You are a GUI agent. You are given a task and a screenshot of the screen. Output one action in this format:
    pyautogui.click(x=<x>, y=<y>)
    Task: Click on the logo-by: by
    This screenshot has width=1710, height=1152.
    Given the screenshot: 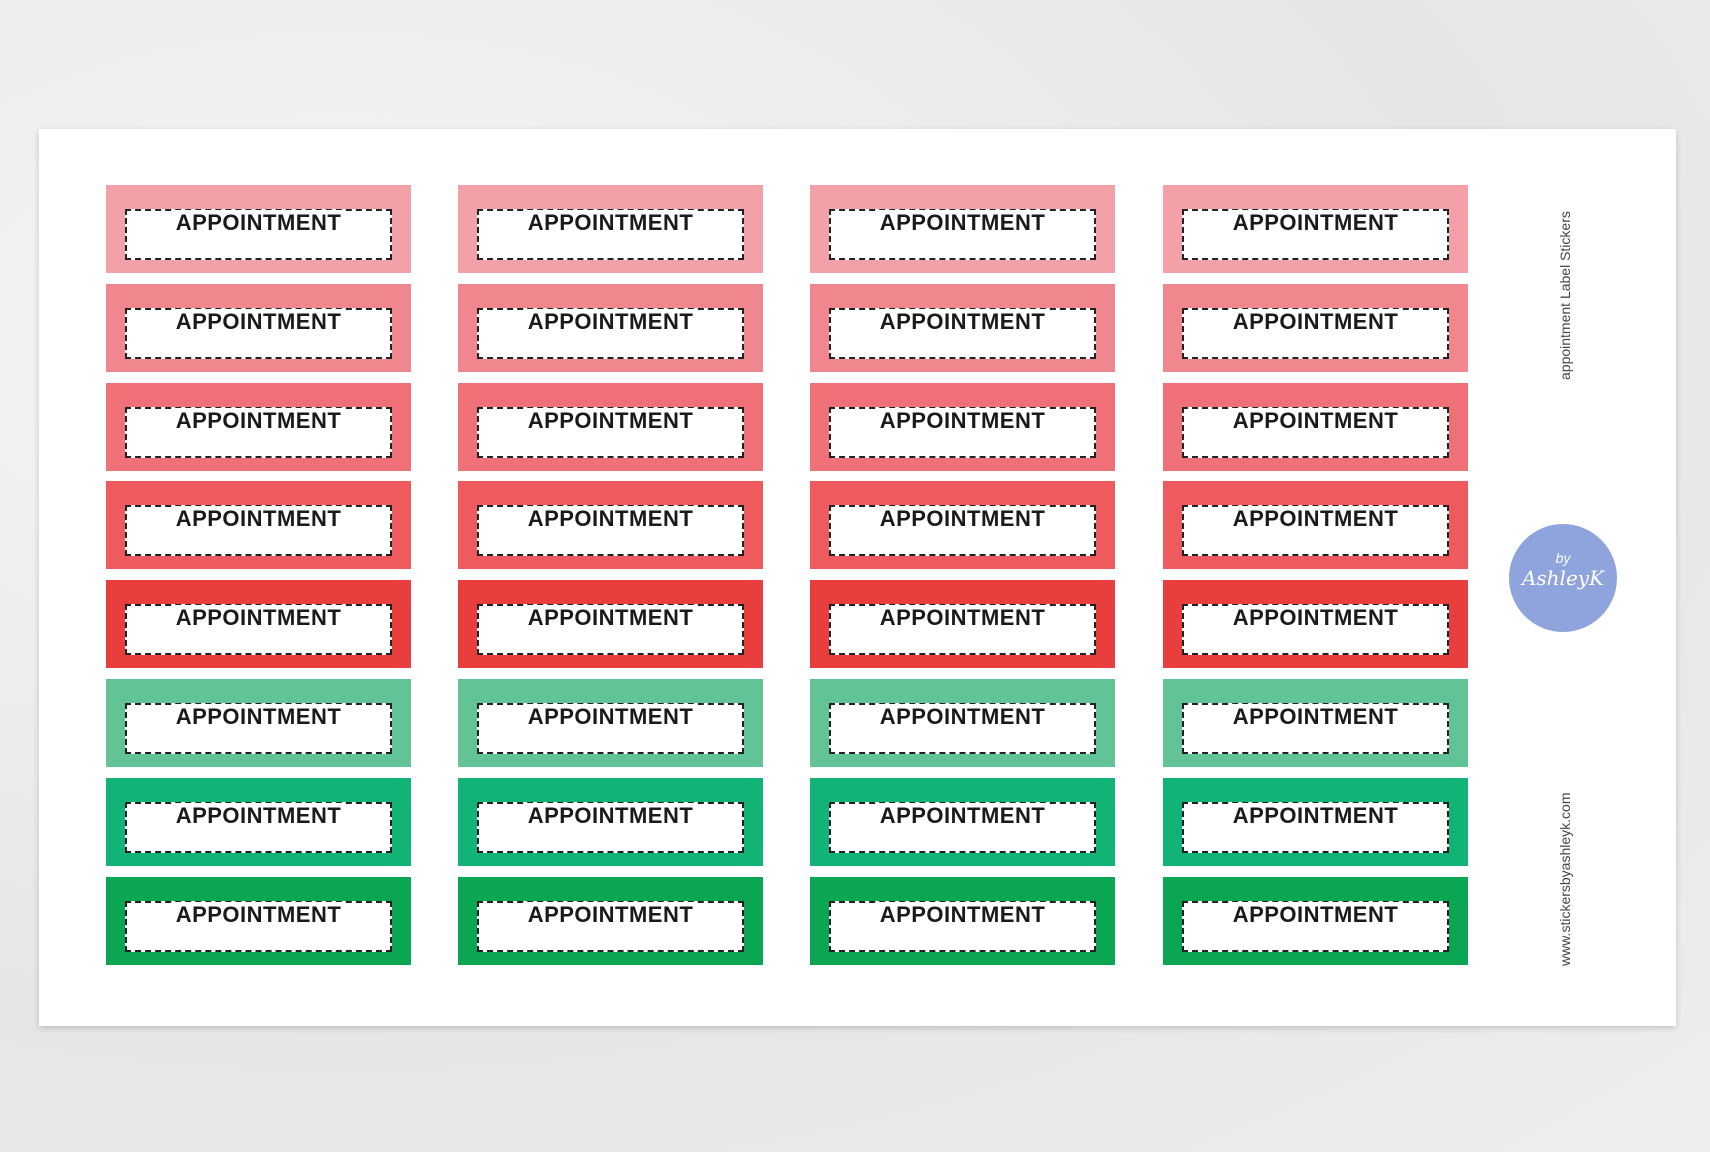 What is the action you would take?
    pyautogui.click(x=1563, y=558)
    